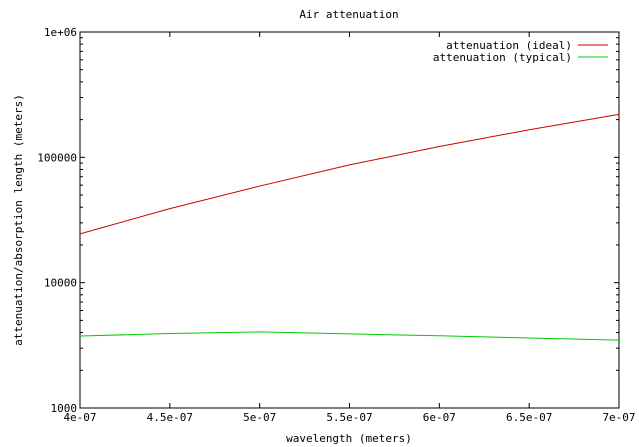  What do you see at coordinates (79, 417) in the screenshot?
I see `x-tick-label: 4e-07` at bounding box center [79, 417].